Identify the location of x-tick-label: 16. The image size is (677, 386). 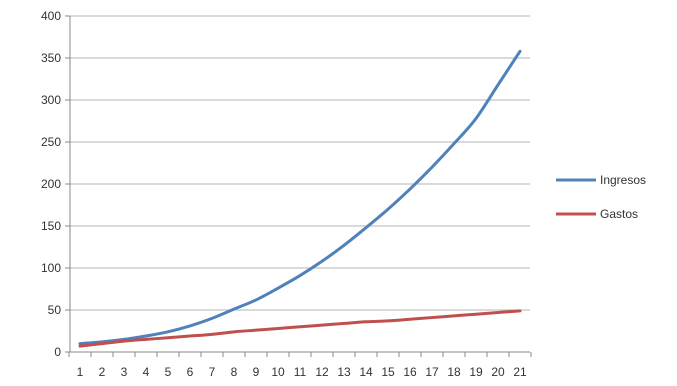
(410, 372).